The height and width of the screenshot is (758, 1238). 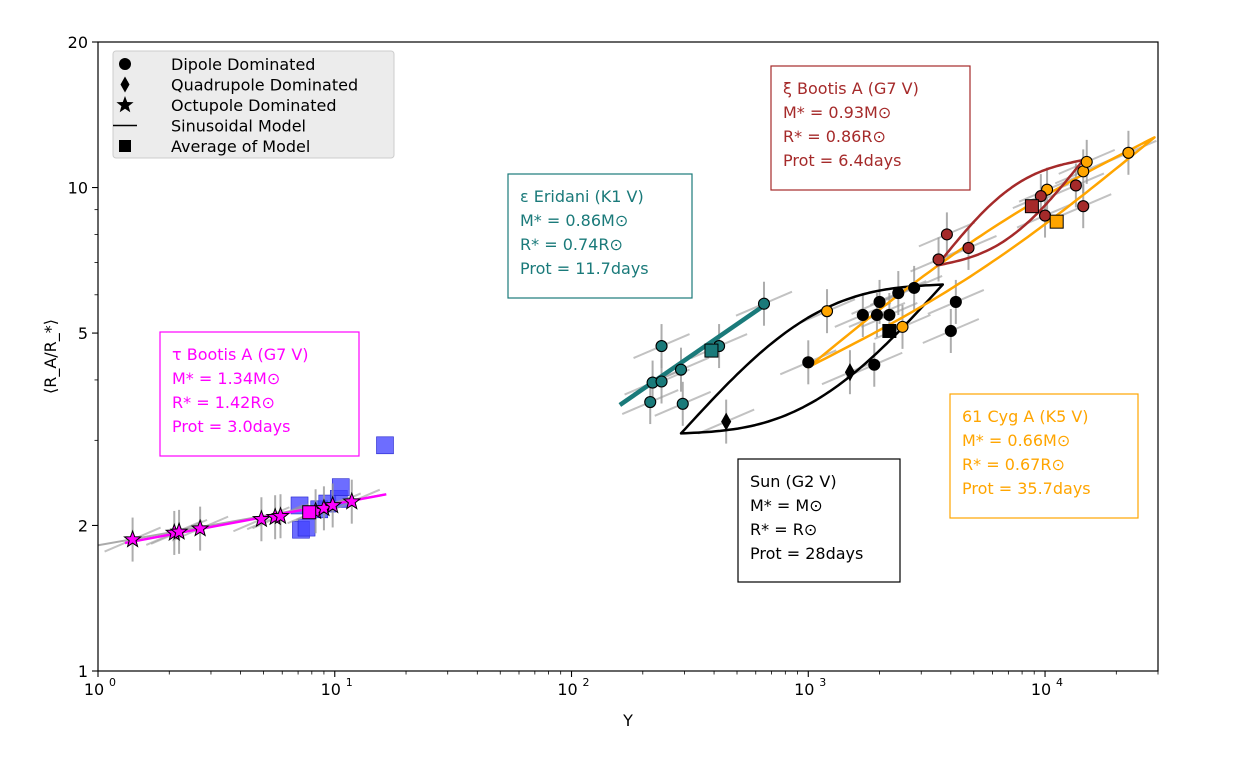 I want to click on legend-box, so click(x=253, y=104).